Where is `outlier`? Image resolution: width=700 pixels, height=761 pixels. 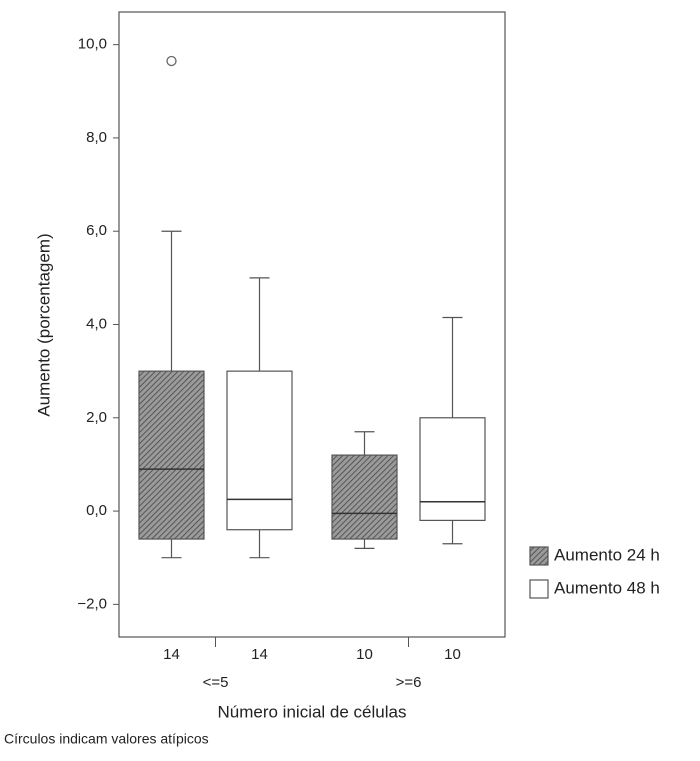 outlier is located at coordinates (171, 61).